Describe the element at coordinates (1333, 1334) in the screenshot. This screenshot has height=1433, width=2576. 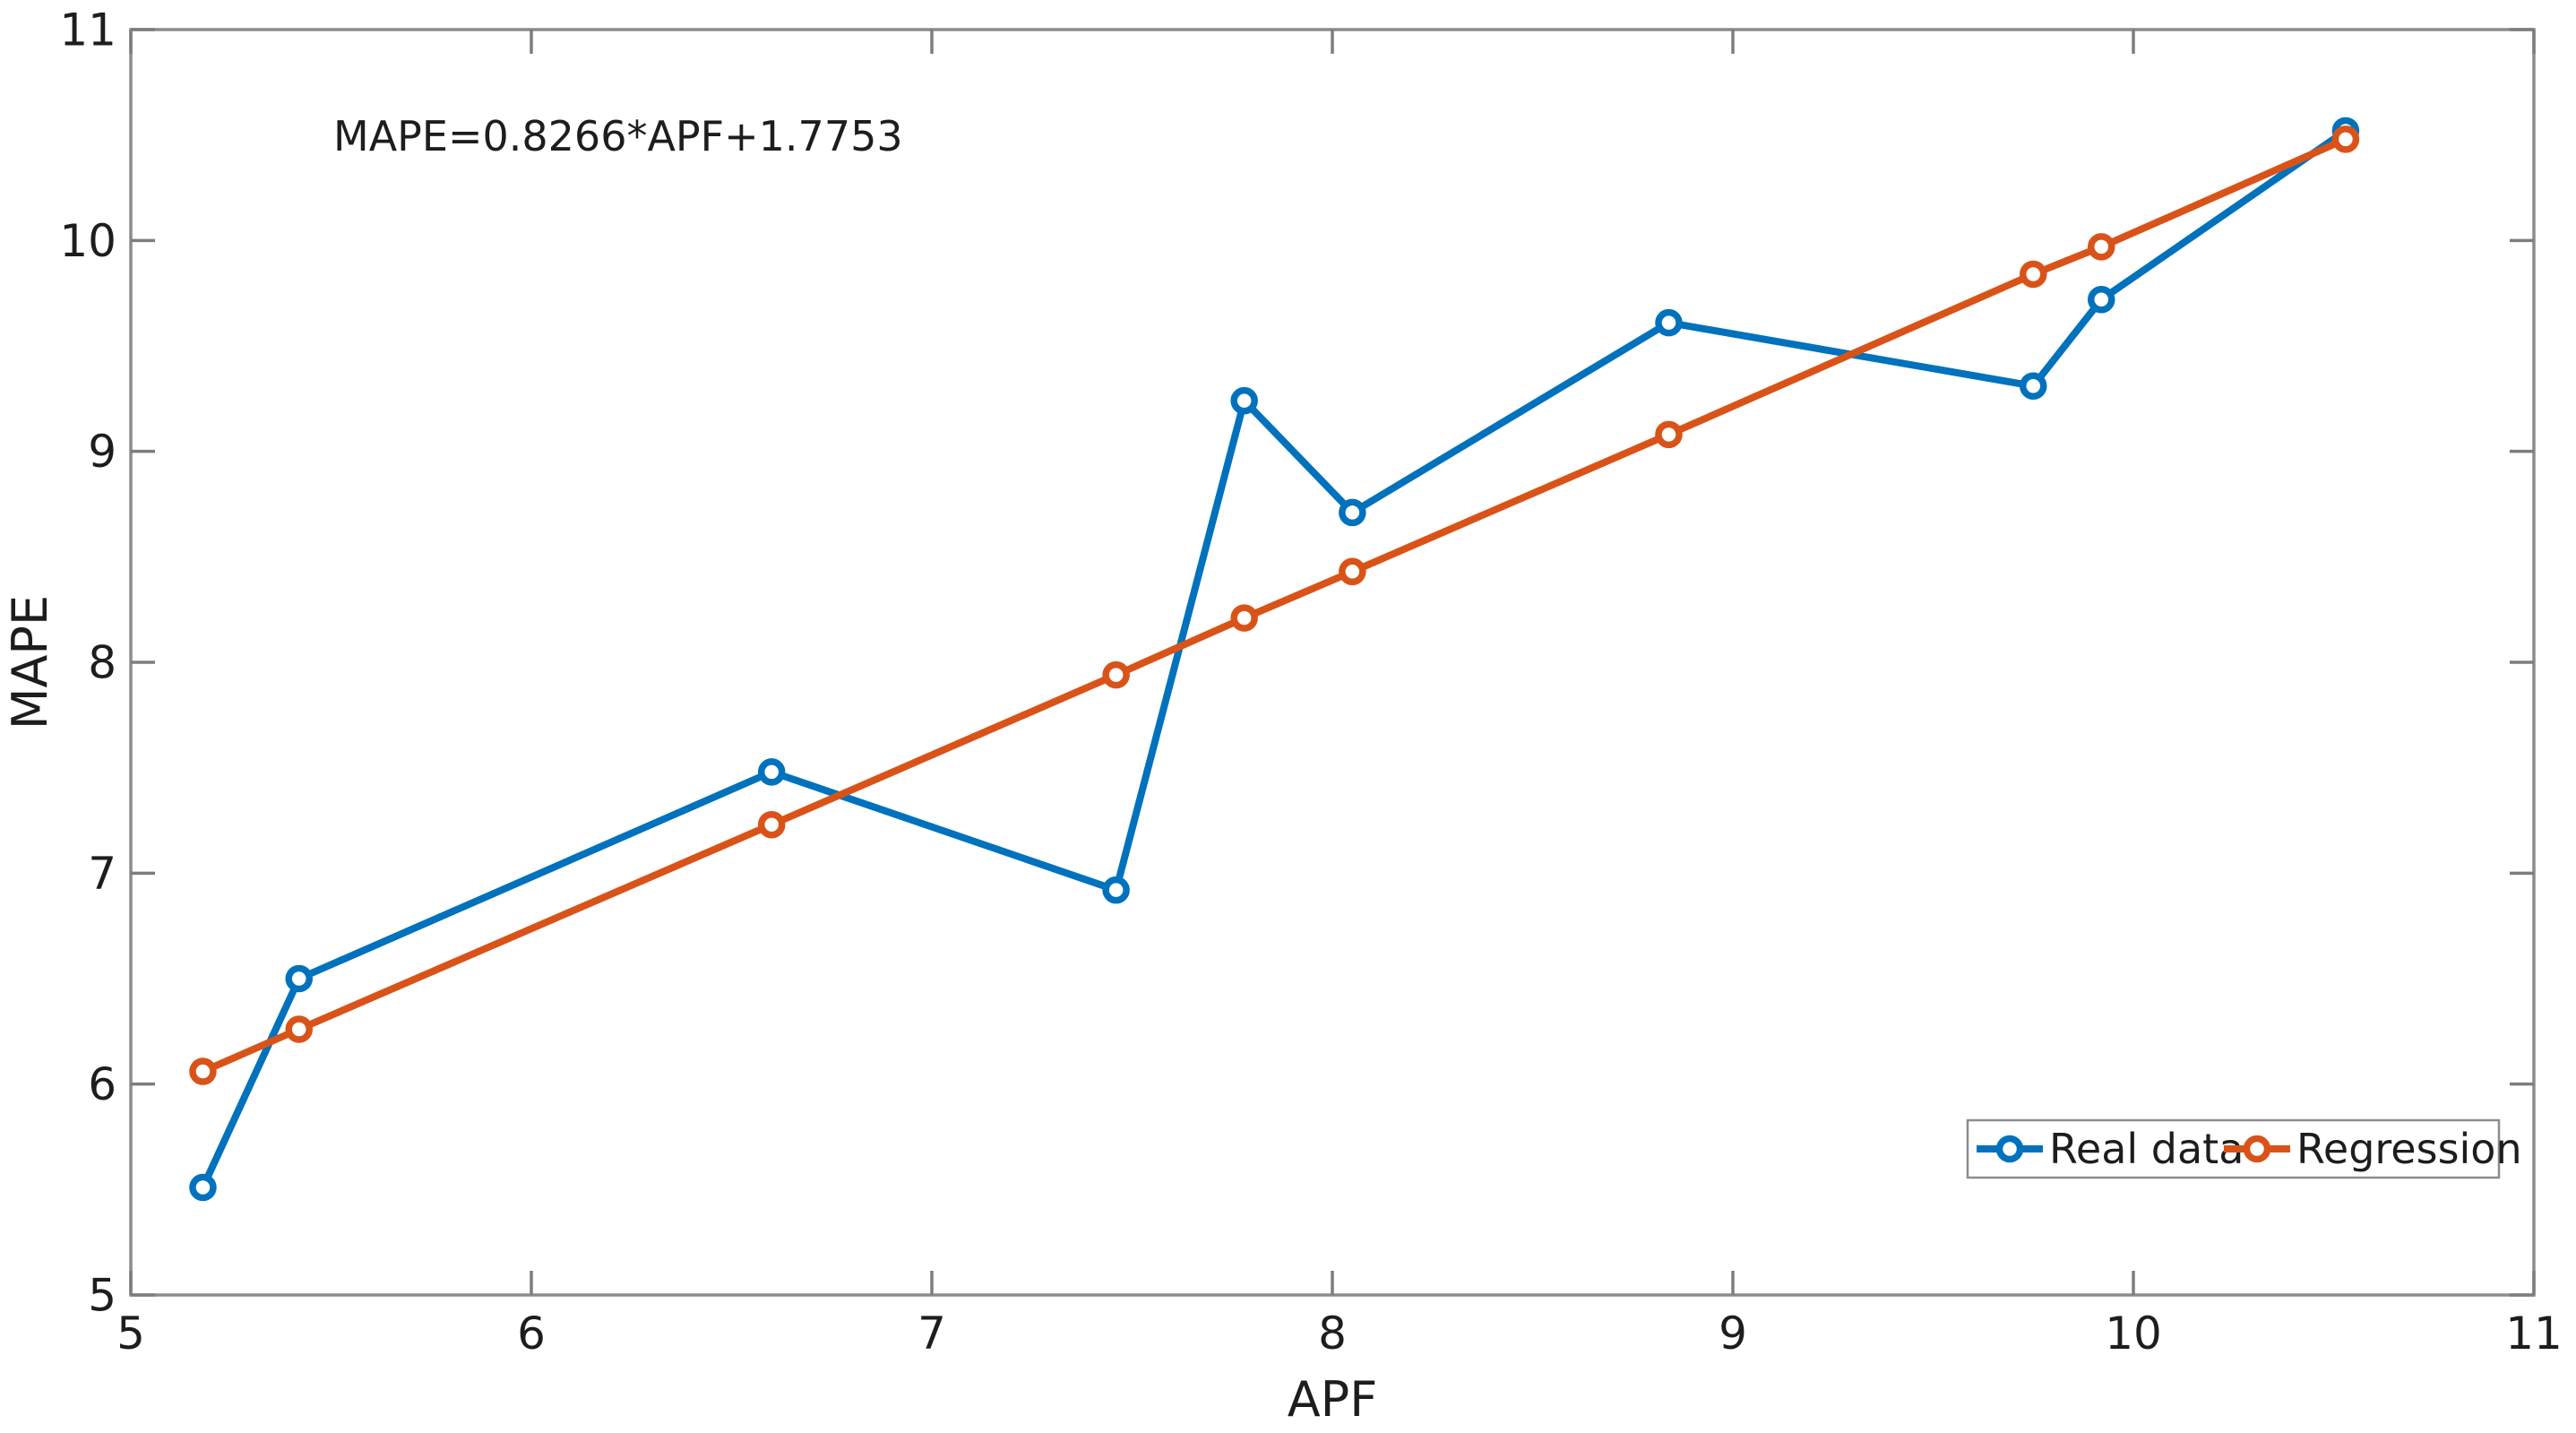
I see `x-tick-label: 8` at that location.